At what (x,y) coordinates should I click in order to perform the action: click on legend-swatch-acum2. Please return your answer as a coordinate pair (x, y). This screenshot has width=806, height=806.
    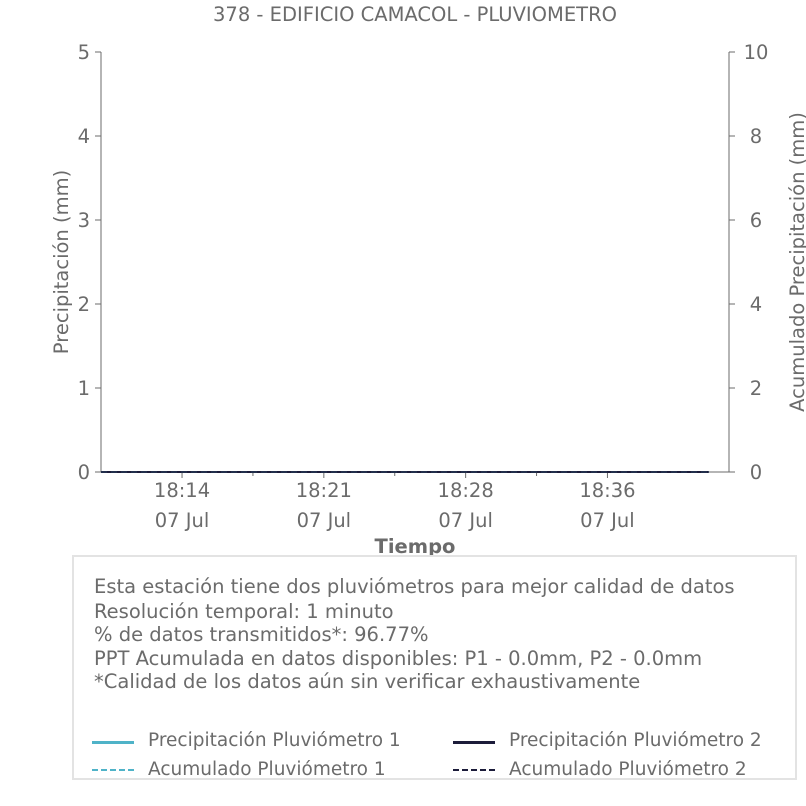
    Looking at the image, I should click on (474, 770).